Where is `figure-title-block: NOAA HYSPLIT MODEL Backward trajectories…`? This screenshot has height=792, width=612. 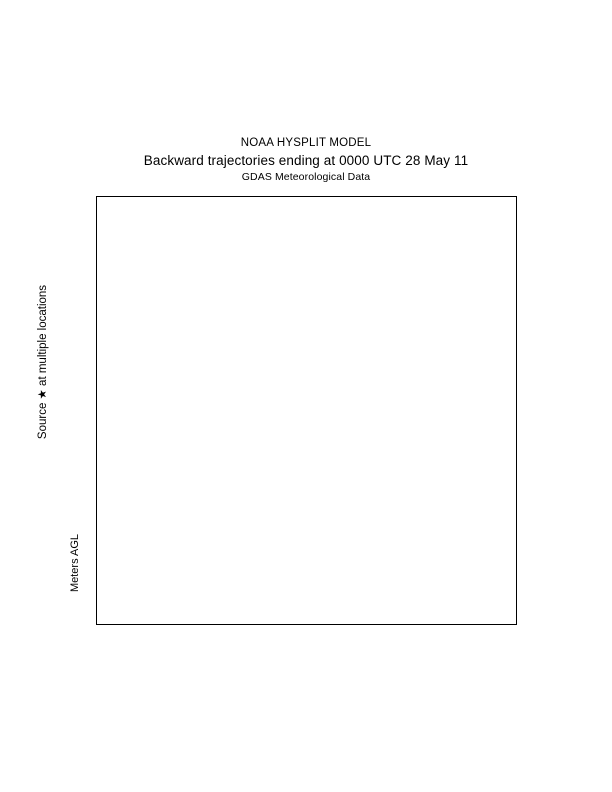
figure-title-block: NOAA HYSPLIT MODEL Backward trajectories… is located at coordinates (306, 160).